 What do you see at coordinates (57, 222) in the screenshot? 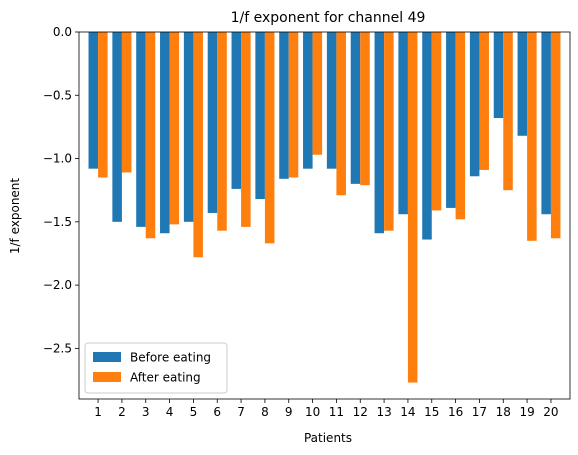
I see `y-tick-label: −1.5` at bounding box center [57, 222].